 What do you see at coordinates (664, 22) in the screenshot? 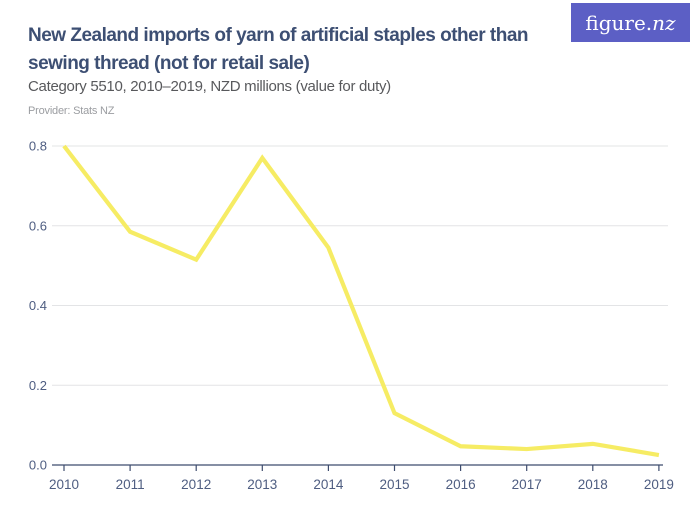
I see `logo-text-suffix: nz` at bounding box center [664, 22].